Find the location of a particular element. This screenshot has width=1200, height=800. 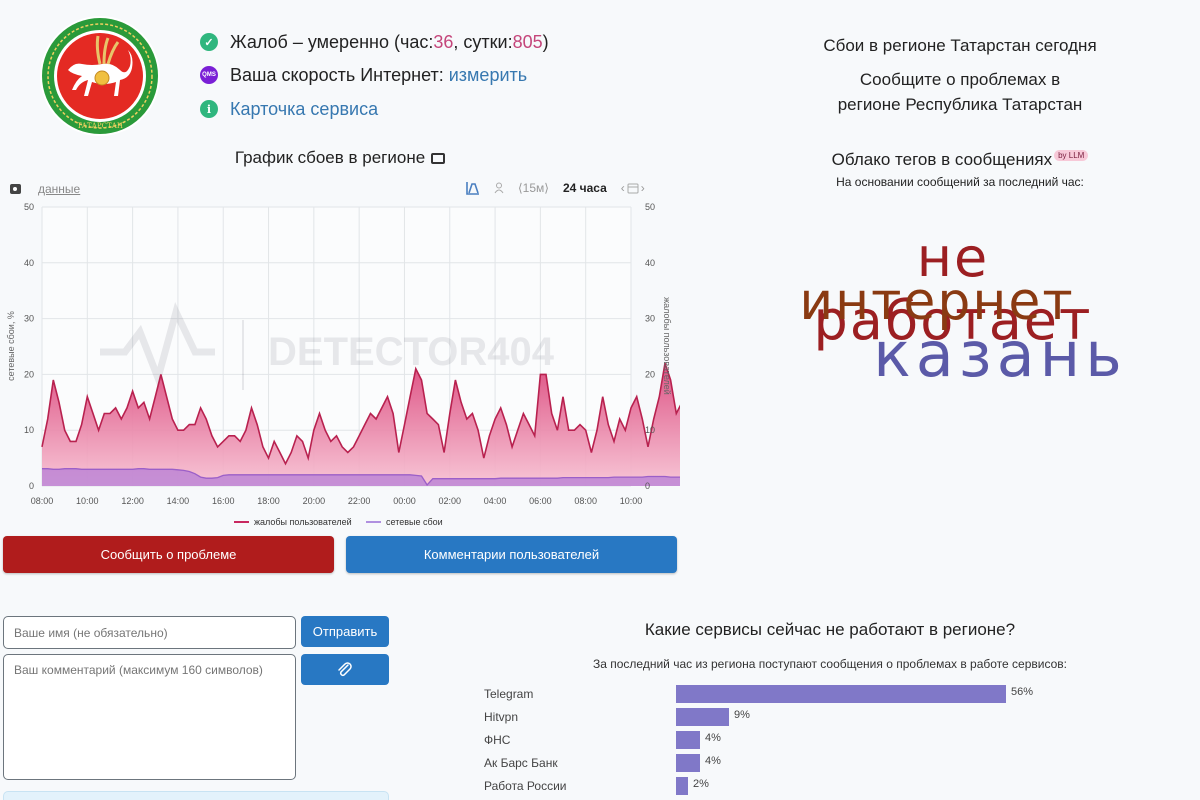

x-tick: 04:00 is located at coordinates (495, 501).